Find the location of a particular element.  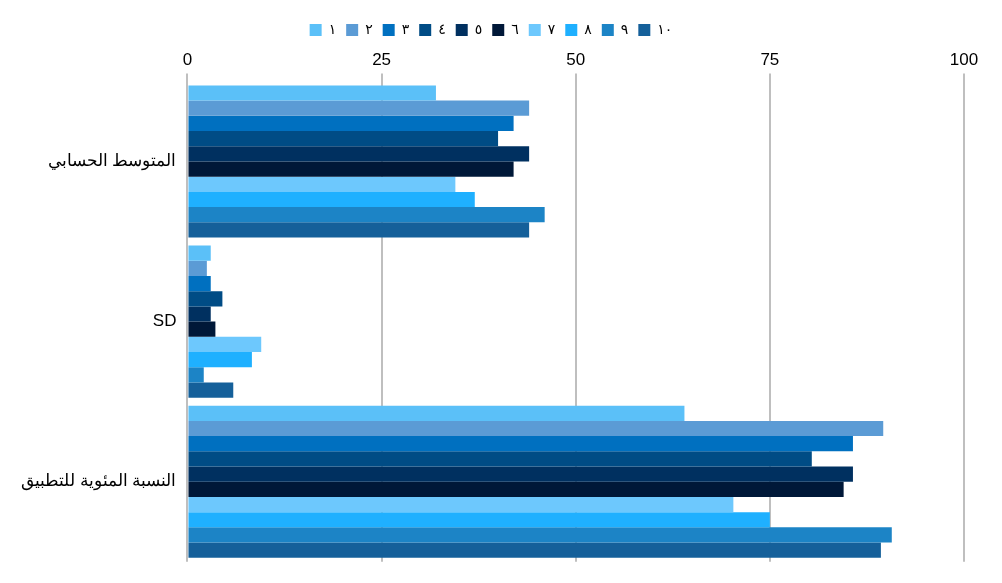

legend-label: ٤ is located at coordinates (442, 28).